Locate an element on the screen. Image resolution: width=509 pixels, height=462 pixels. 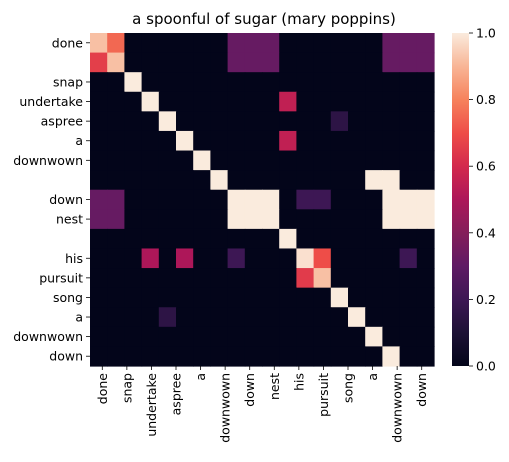
row-label: song is located at coordinates (68, 297).